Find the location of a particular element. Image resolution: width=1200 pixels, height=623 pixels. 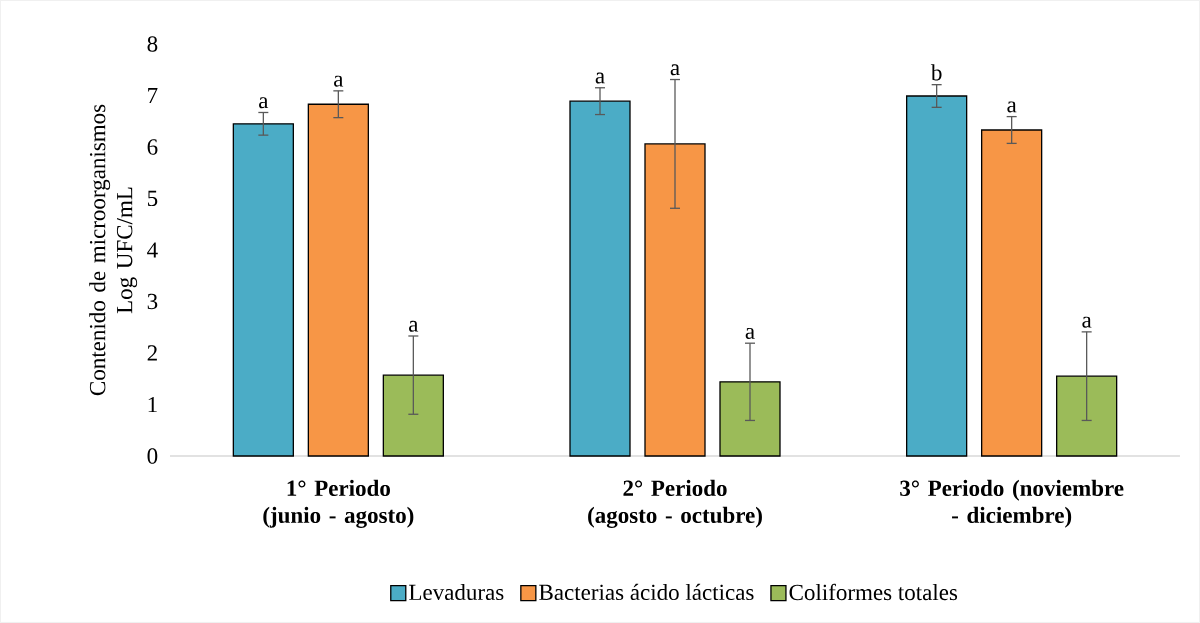

y-tick-label: 1 is located at coordinates (152, 404).